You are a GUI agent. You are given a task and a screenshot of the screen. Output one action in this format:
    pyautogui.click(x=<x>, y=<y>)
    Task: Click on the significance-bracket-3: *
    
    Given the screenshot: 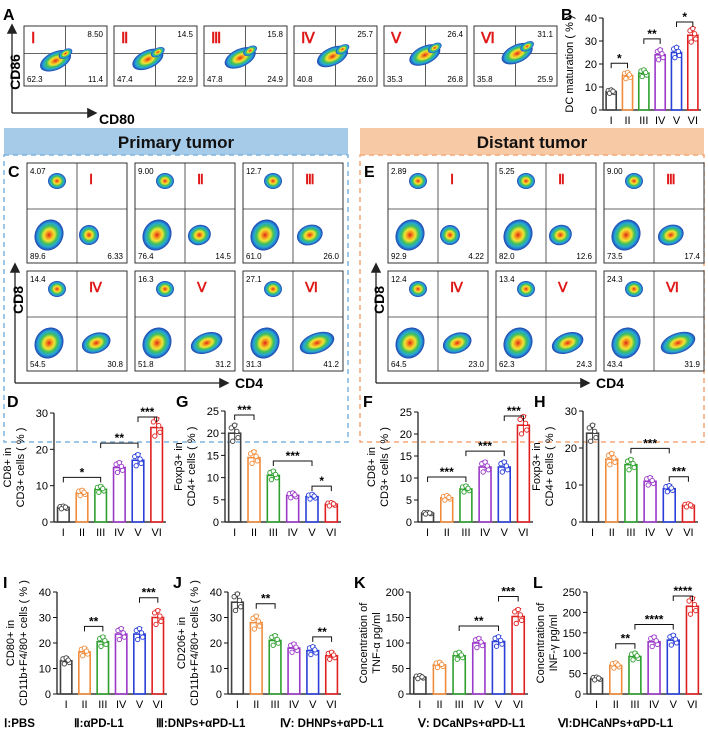 What is the action you would take?
    pyautogui.click(x=685, y=18)
    